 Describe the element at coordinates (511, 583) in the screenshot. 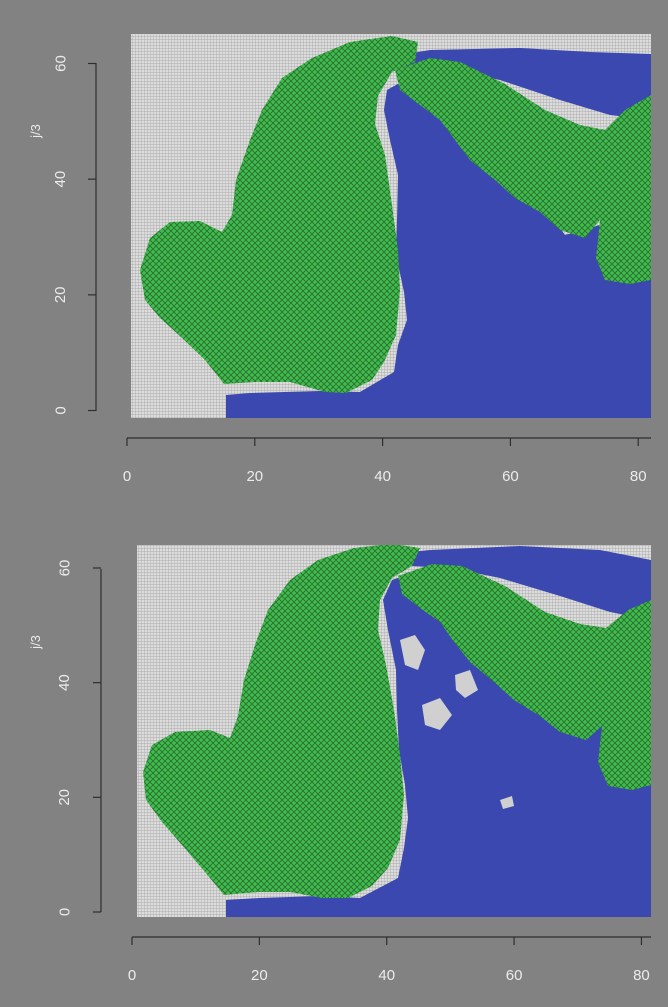

I see `water-region-upper` at that location.